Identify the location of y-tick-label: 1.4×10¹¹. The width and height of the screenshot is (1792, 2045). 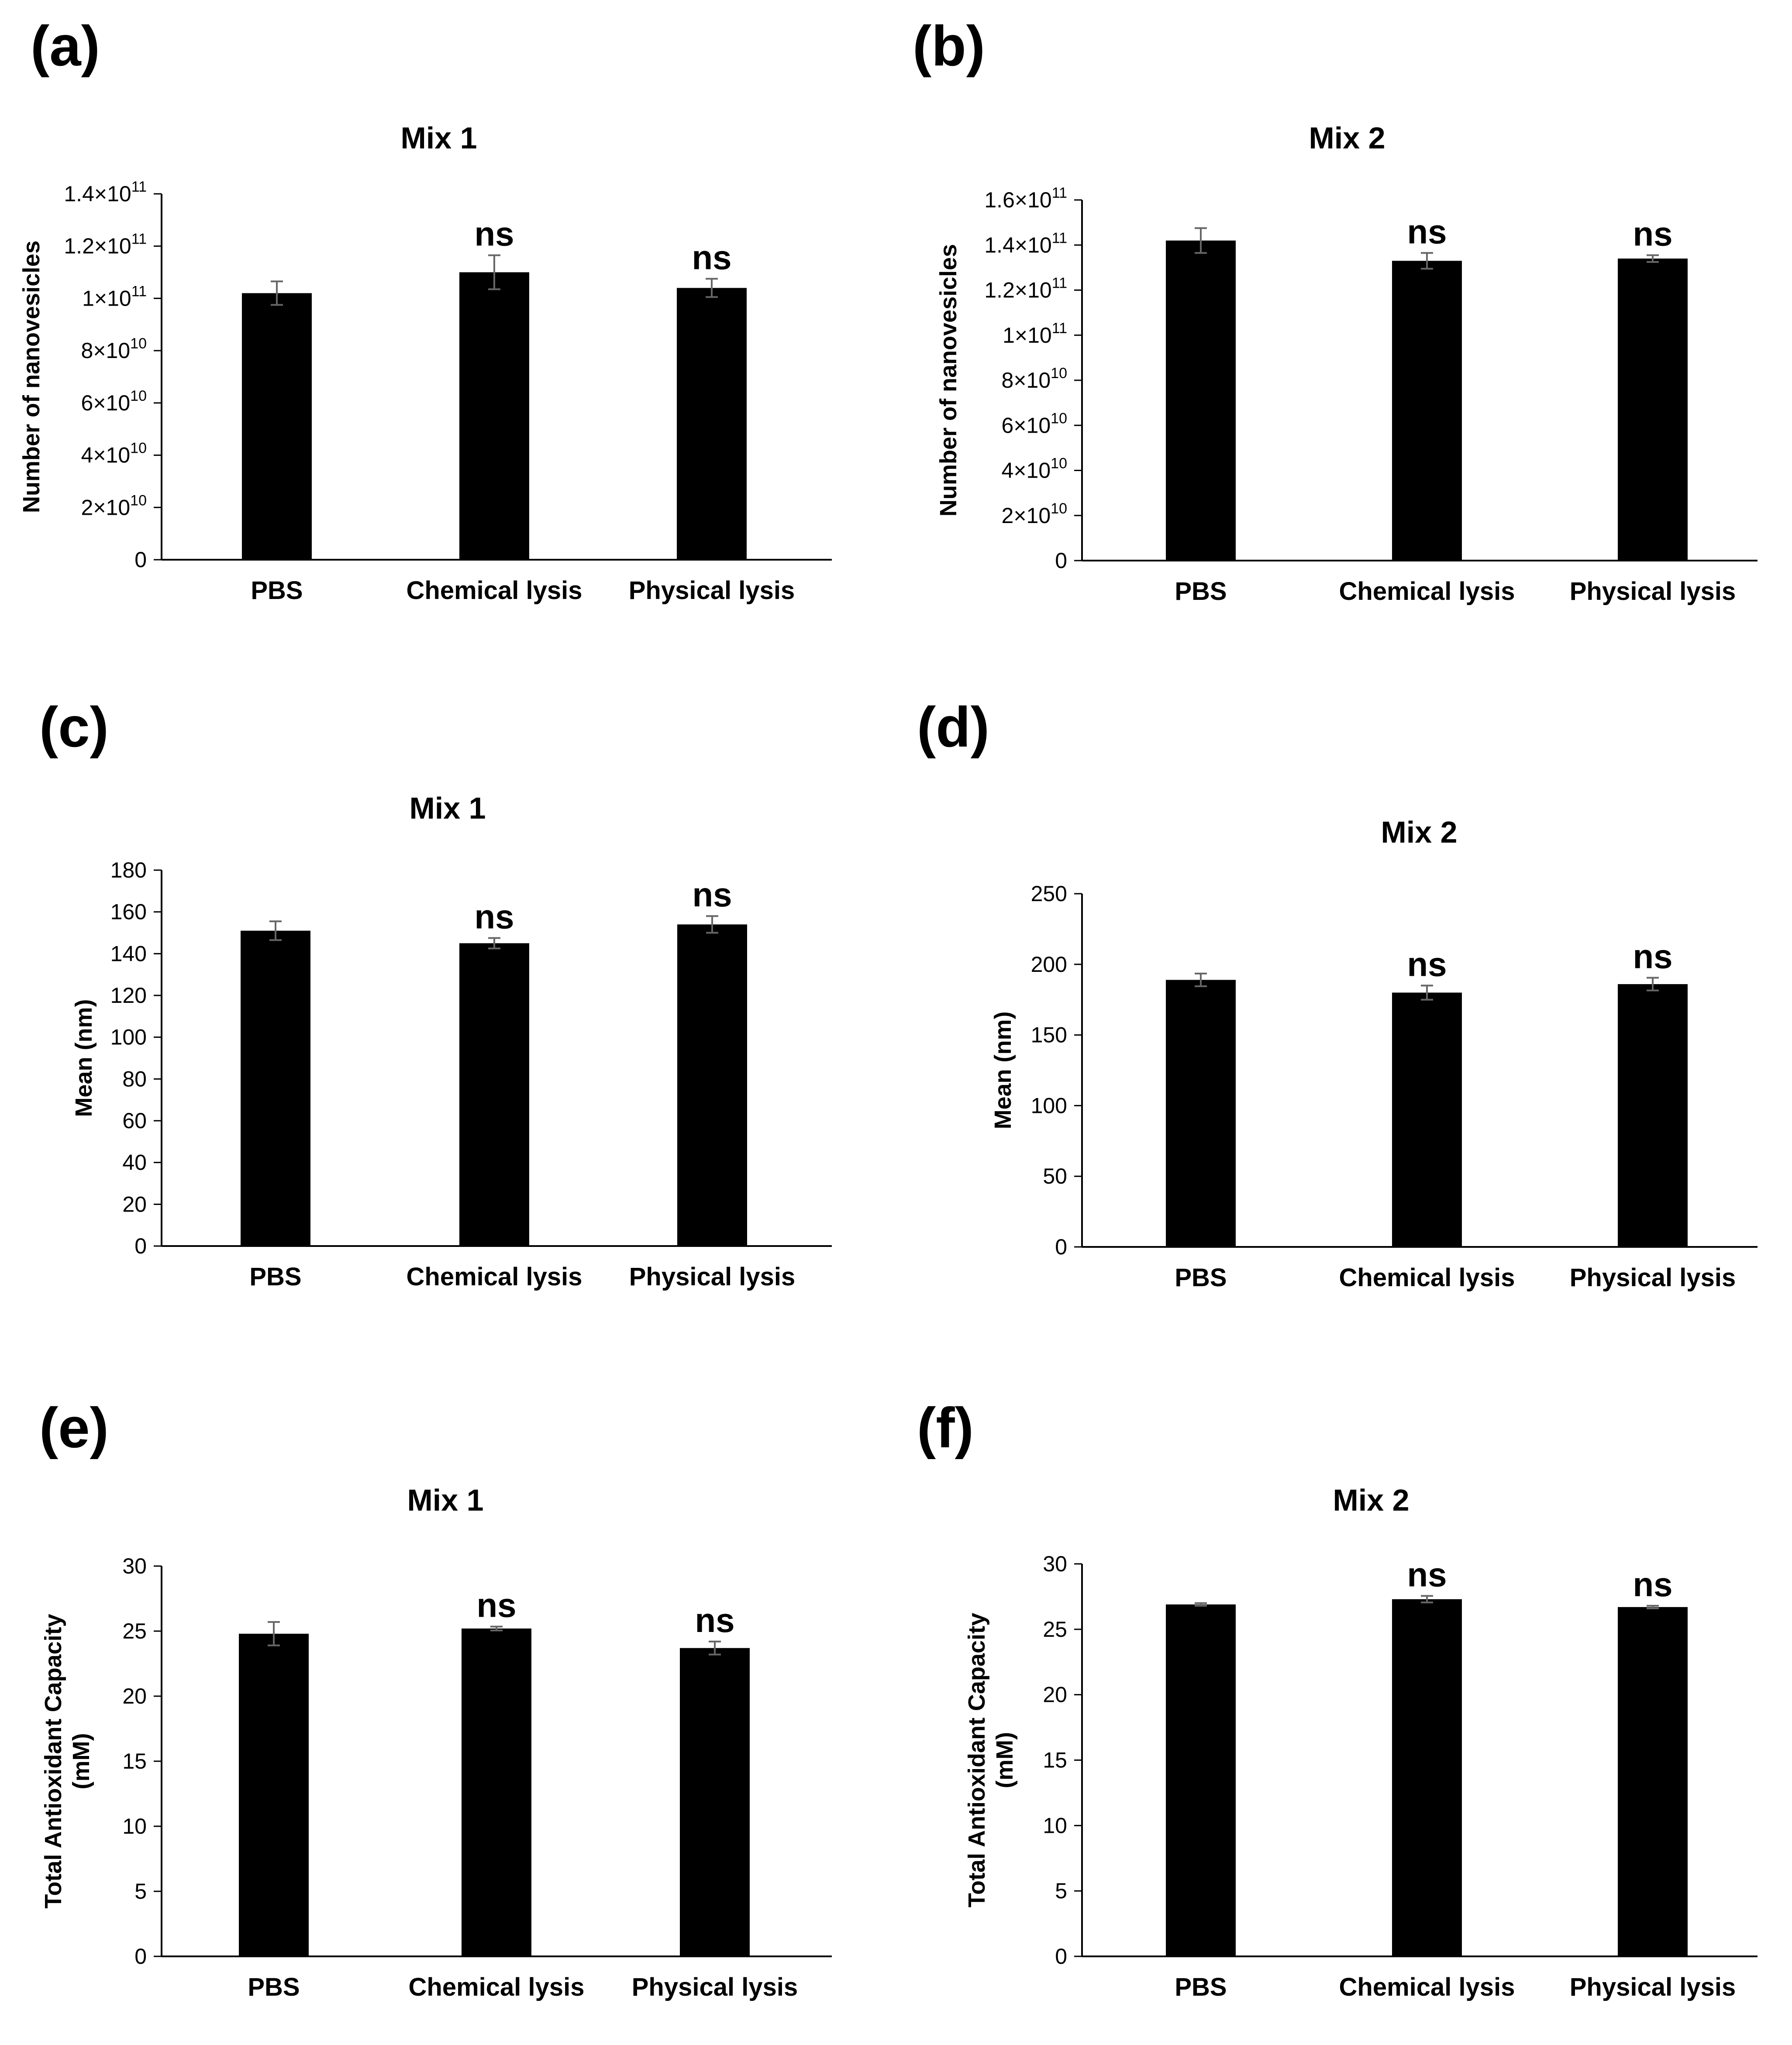
(1025, 243).